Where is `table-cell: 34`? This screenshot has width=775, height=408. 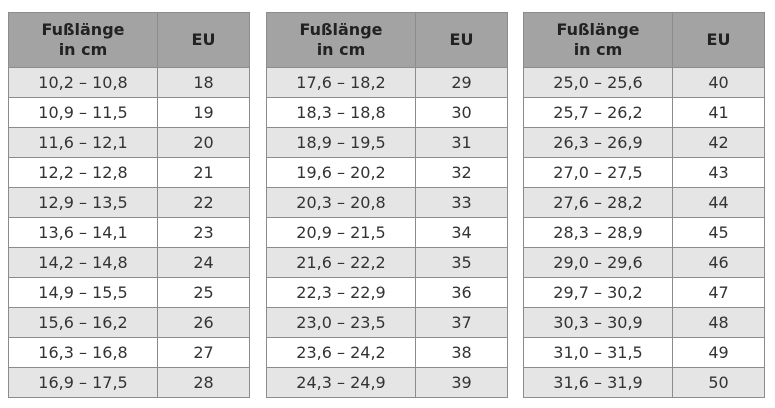 table-cell: 34 is located at coordinates (461, 232).